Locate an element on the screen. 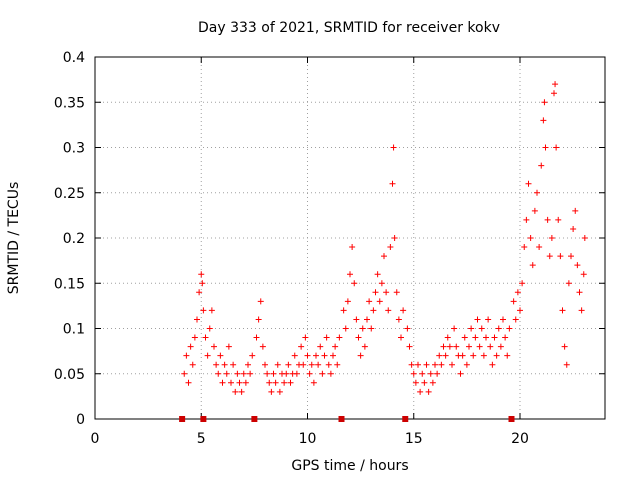 Image resolution: width=640 pixels, height=480 pixels. y-tick-label: 0.1 is located at coordinates (74, 330).